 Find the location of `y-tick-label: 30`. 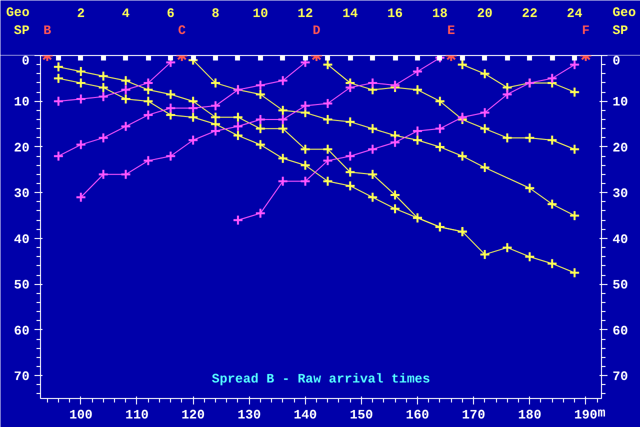

y-tick-label: 30 is located at coordinates (22, 194).